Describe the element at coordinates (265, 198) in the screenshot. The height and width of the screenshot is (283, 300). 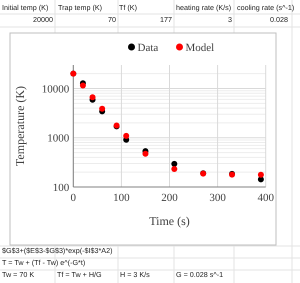
I see `x-tick-label: 400` at that location.